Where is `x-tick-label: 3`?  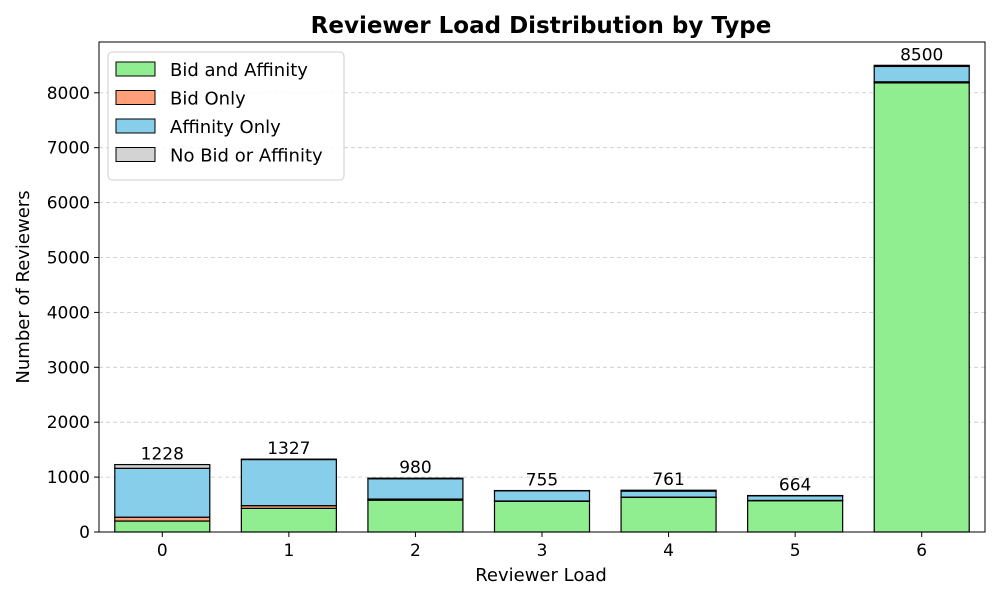
x-tick-label: 3 is located at coordinates (542, 551).